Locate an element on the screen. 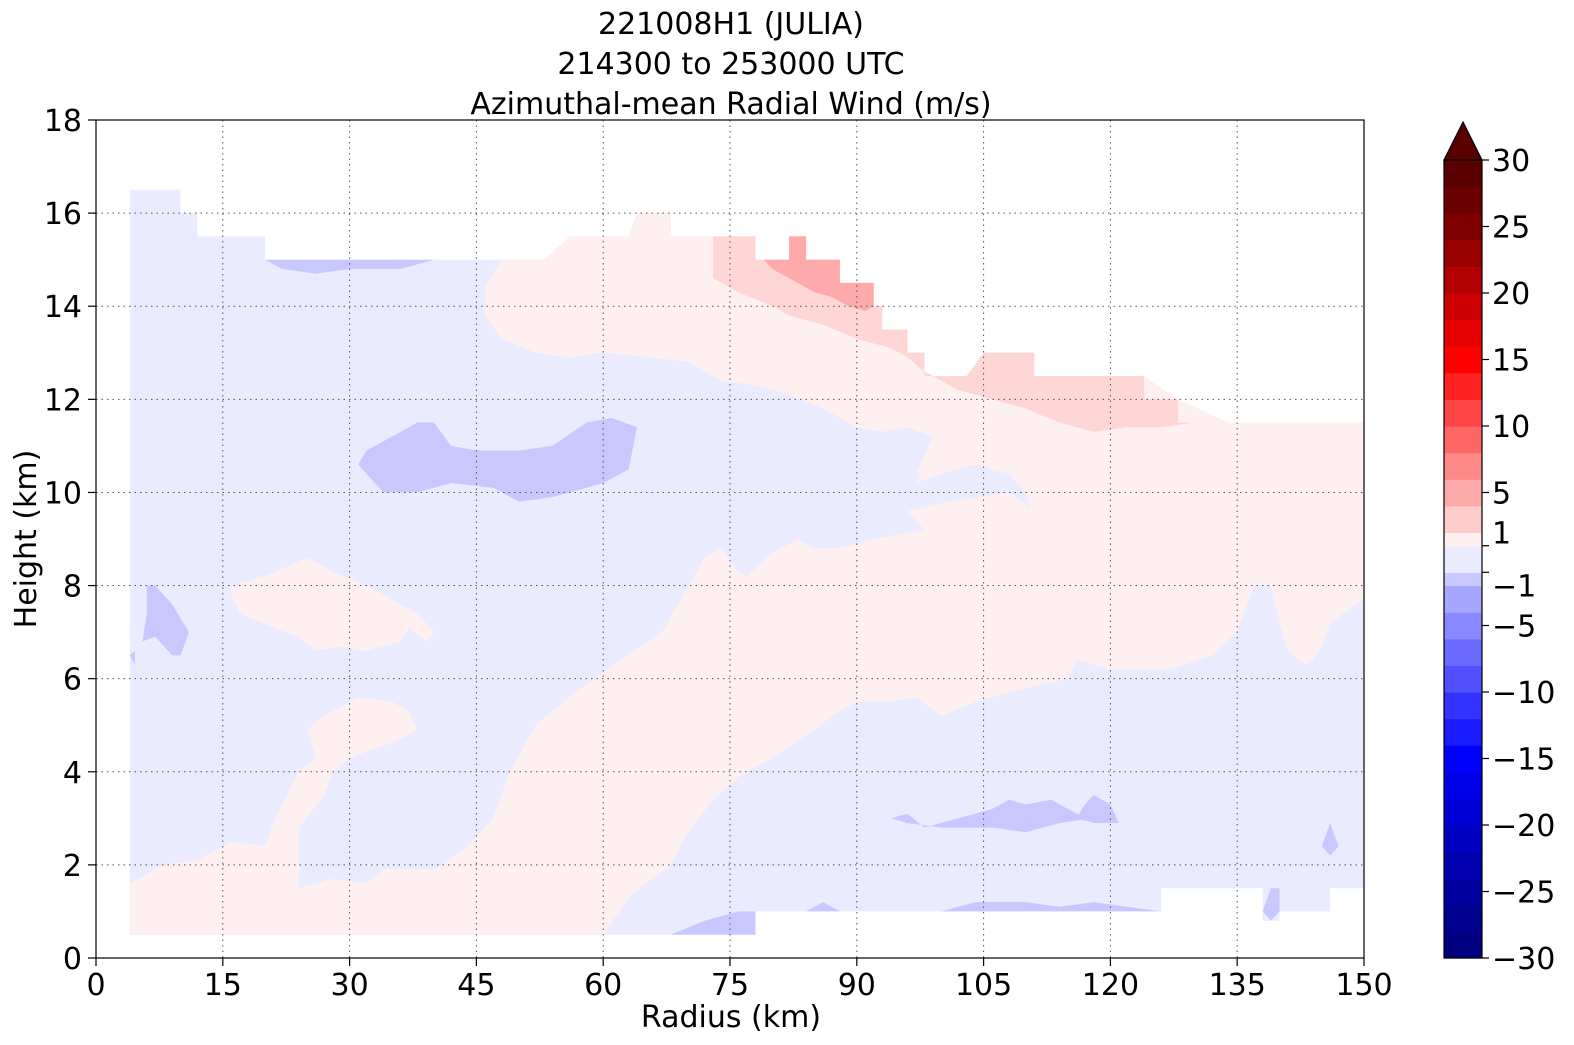 The height and width of the screenshot is (1045, 1574). colorbar-tick-label: 15 is located at coordinates (1511, 361).